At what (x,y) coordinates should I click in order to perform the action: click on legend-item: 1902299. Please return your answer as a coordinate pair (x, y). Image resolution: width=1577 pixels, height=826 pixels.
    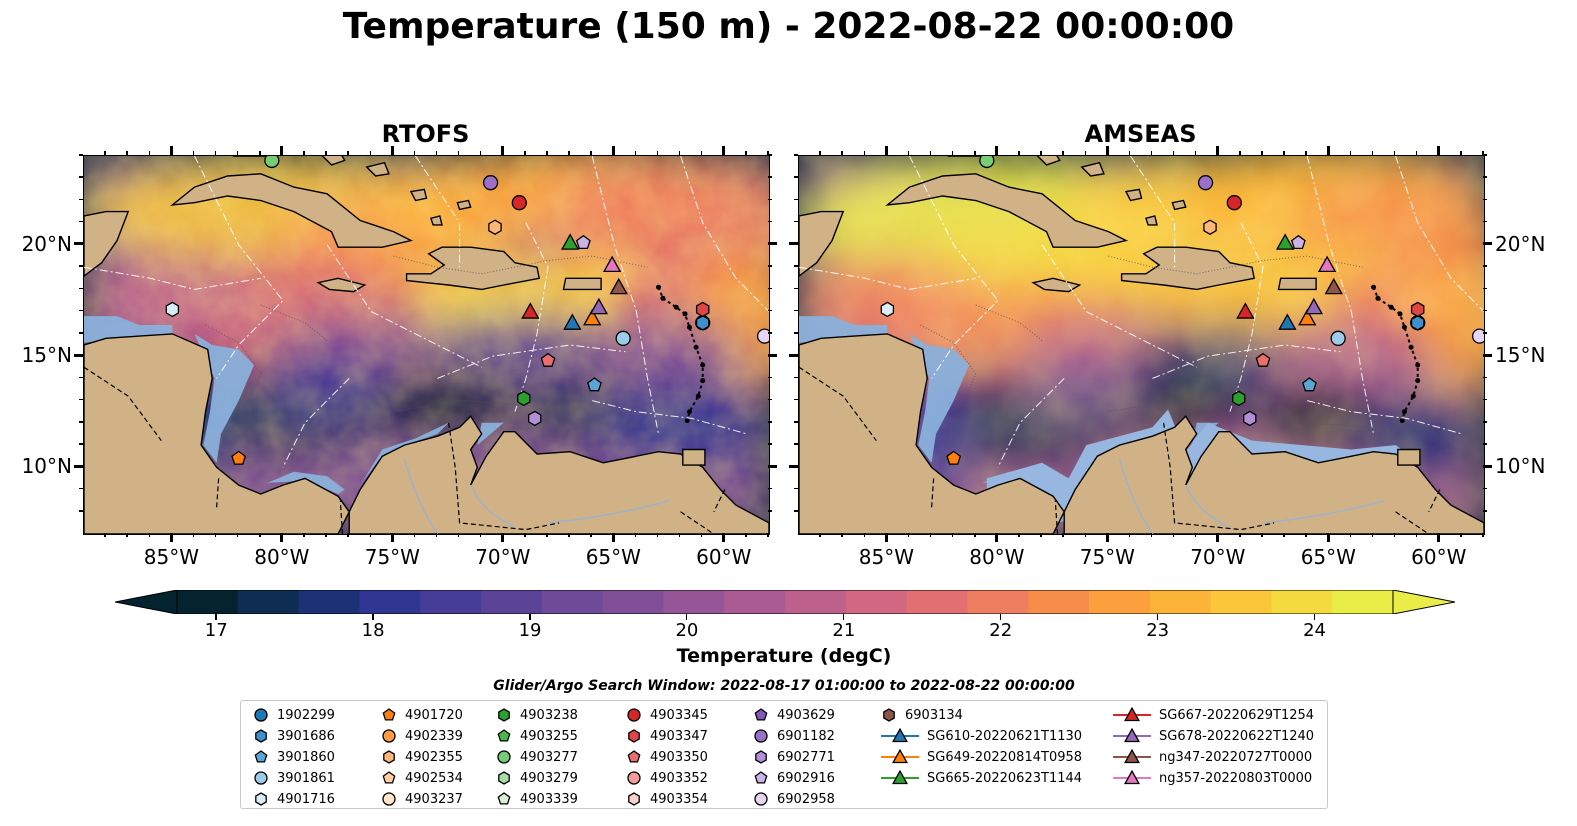
    Looking at the image, I should click on (294, 715).